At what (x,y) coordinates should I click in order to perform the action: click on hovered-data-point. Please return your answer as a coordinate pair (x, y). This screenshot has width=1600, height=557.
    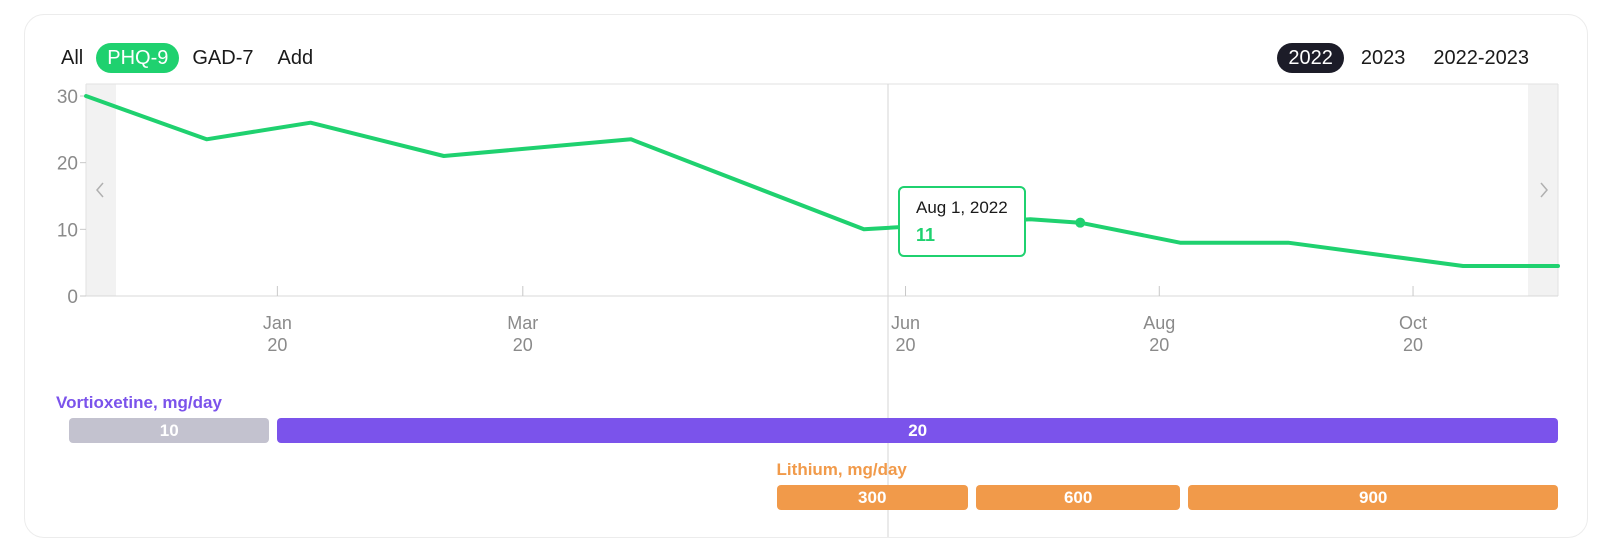
    Looking at the image, I should click on (1080, 222).